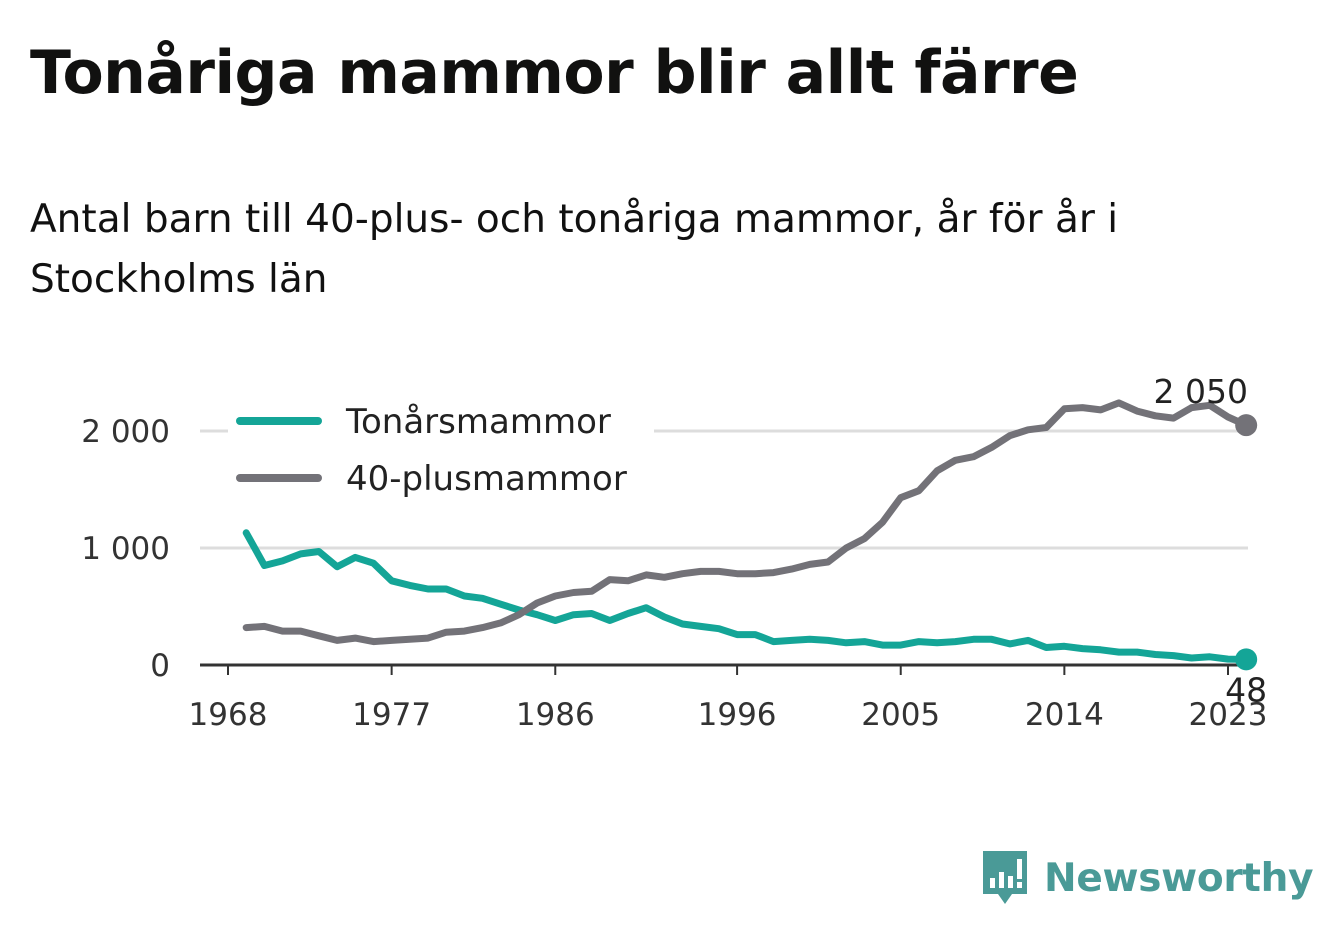 The image size is (1322, 939). What do you see at coordinates (555, 715) in the screenshot?
I see `x-tick-label: 1986` at bounding box center [555, 715].